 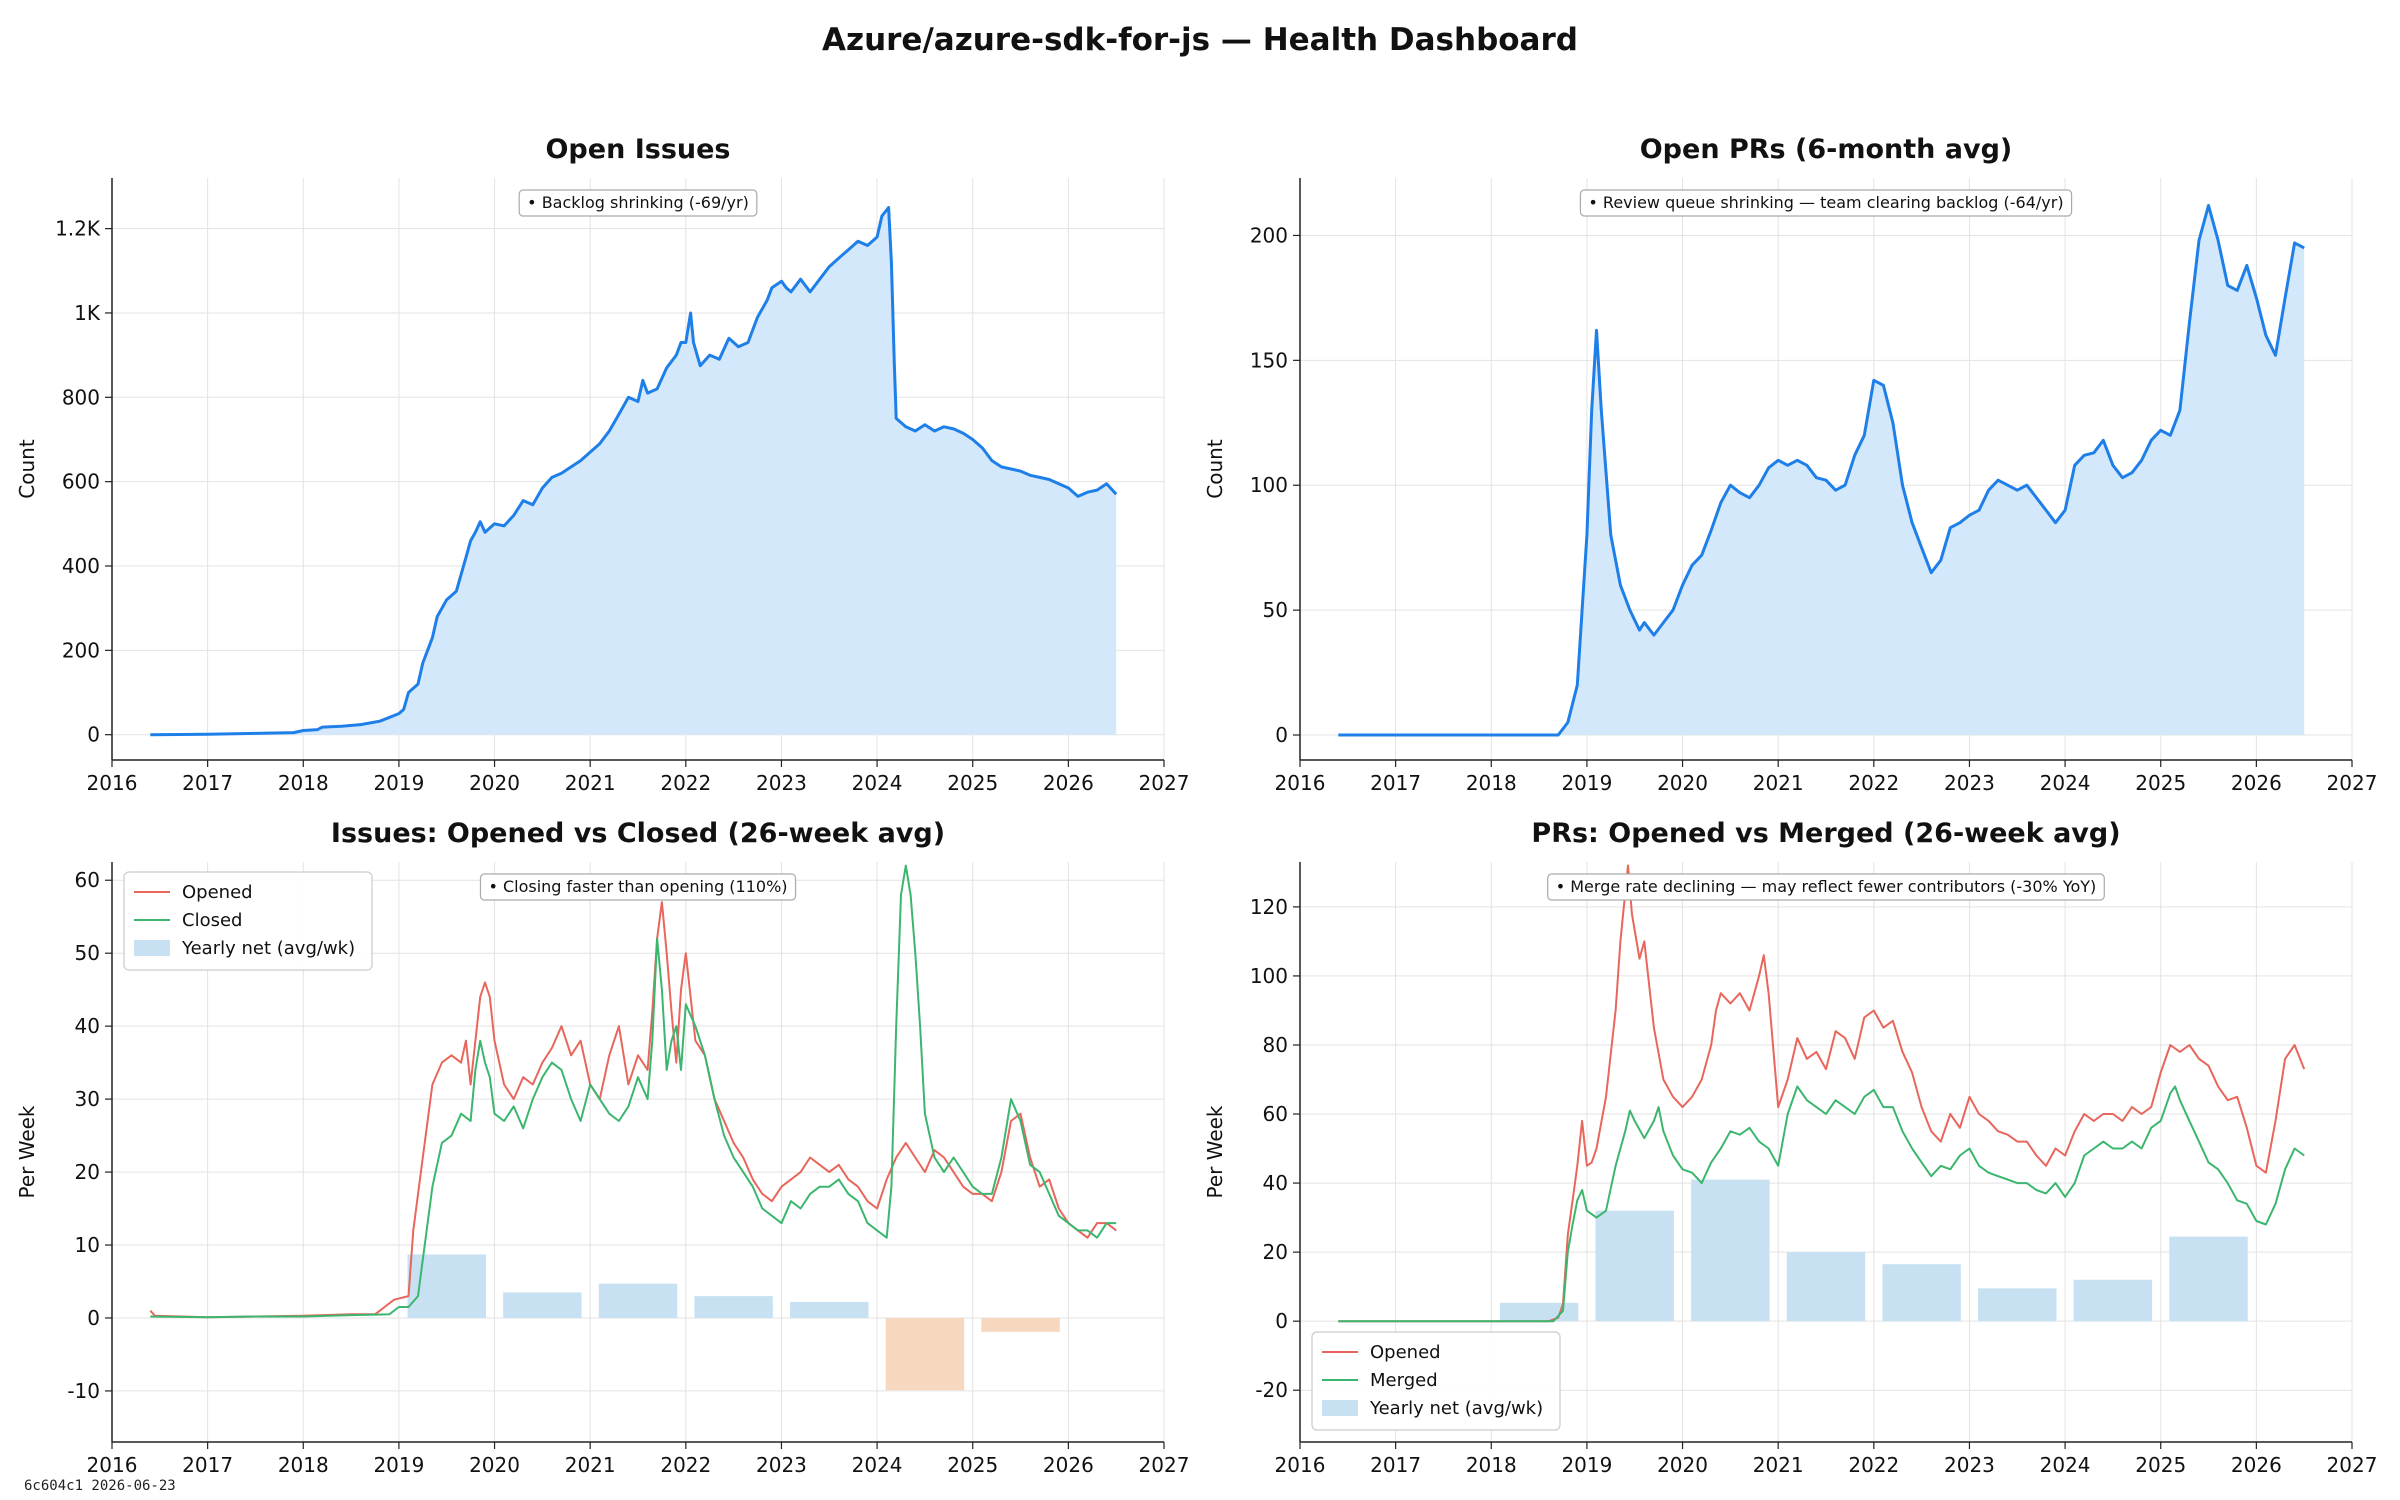 I want to click on series-line, so click(x=634, y=471).